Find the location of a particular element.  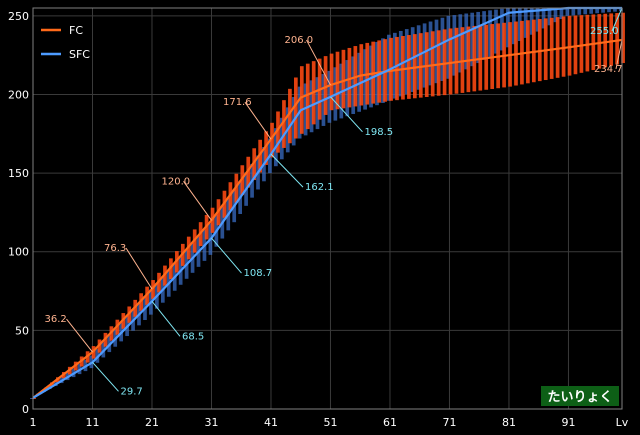

x-tick-label: 31 is located at coordinates (211, 422).